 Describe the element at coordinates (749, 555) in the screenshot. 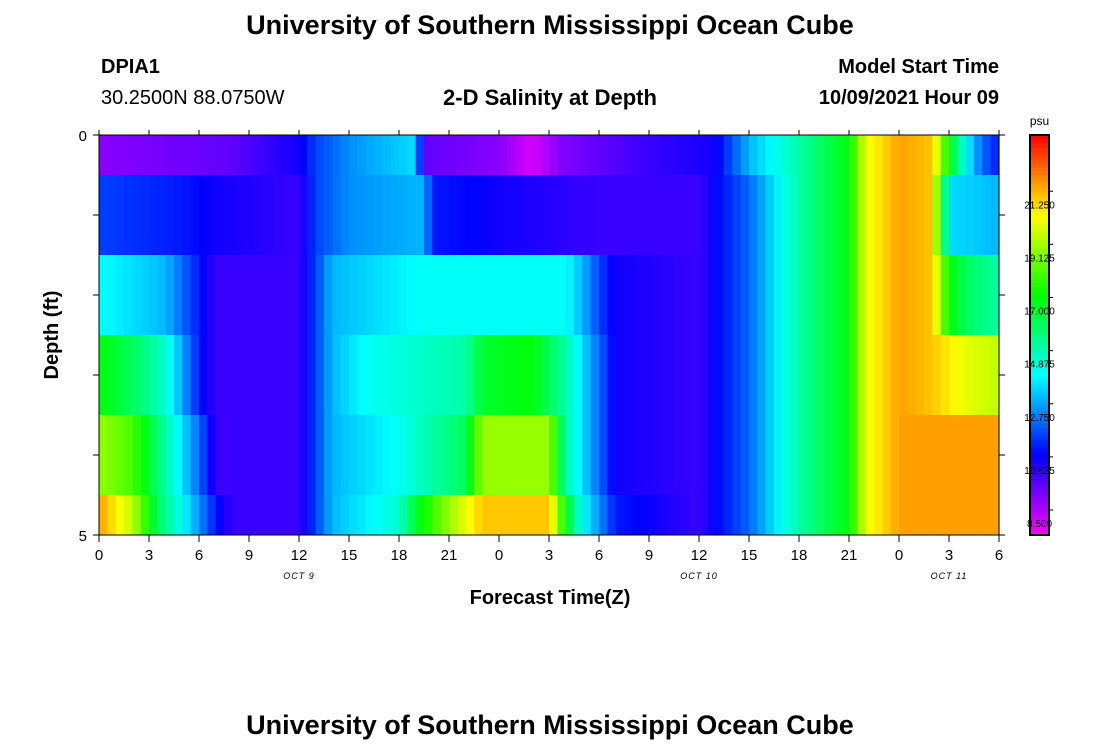

I see `x-tick-label: 15` at that location.